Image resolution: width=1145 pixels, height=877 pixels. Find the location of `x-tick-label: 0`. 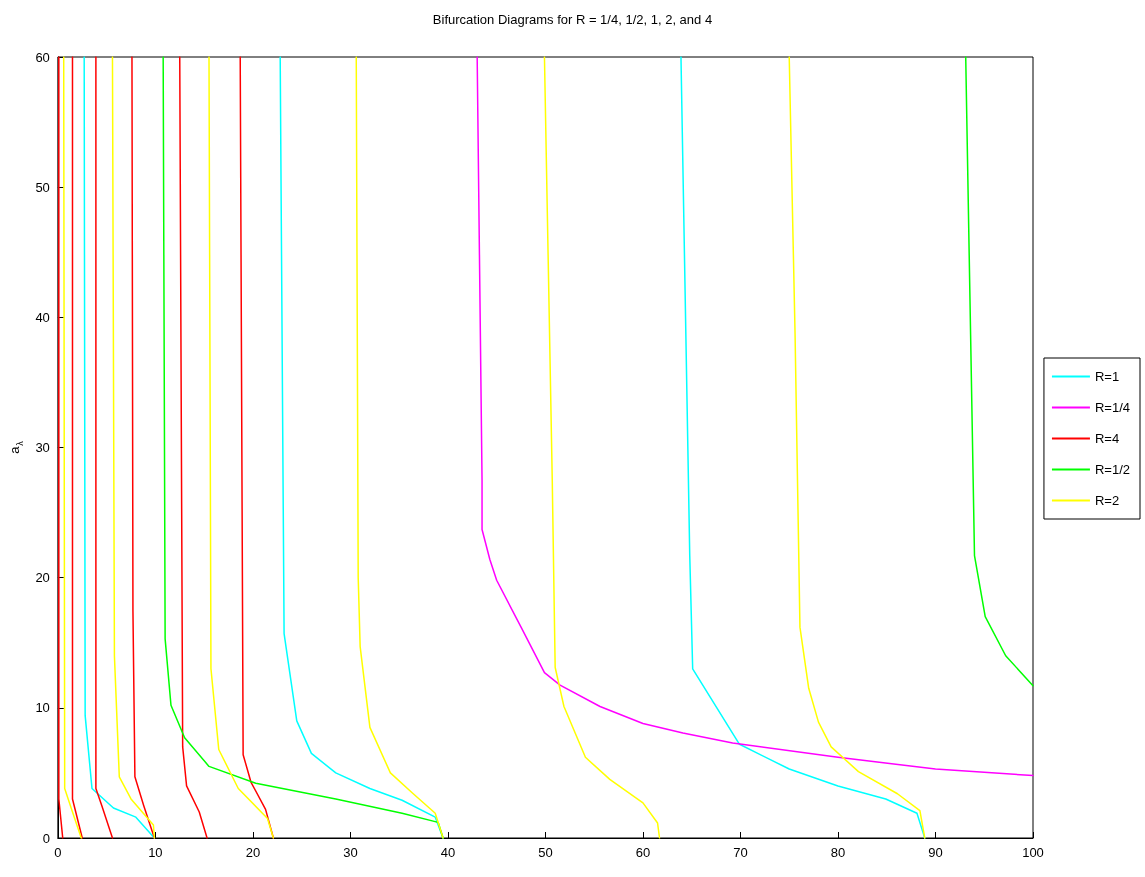

x-tick-label: 0 is located at coordinates (58, 852).